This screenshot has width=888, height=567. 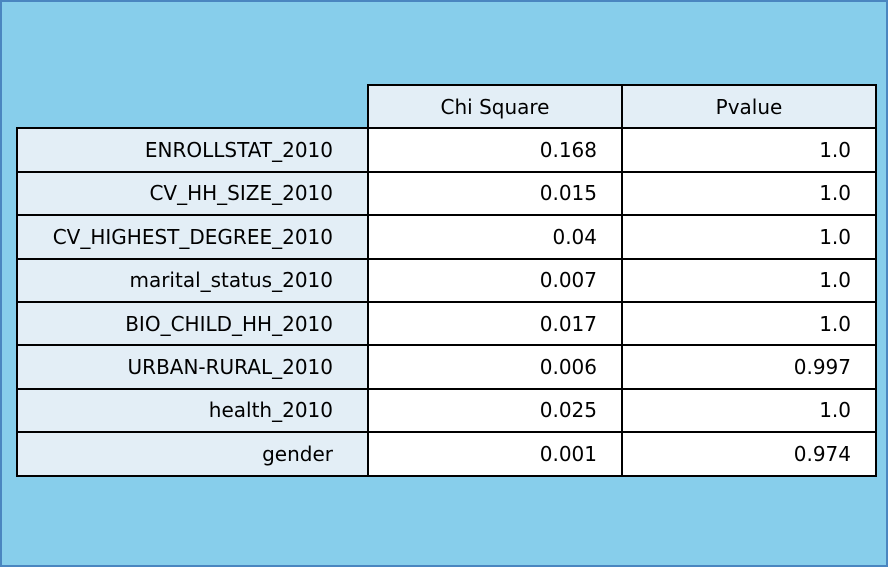 I want to click on table-row: ENROLLSTAT_2010 0.168 1.0, so click(x=446, y=150).